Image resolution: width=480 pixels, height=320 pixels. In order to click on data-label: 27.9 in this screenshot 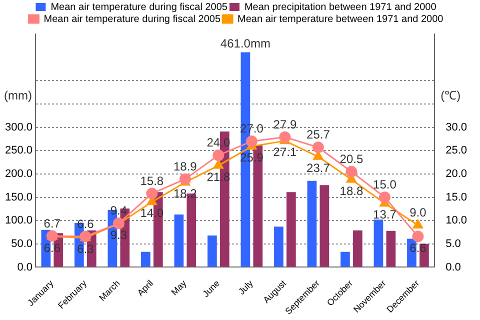, I will do `click(285, 124)`.